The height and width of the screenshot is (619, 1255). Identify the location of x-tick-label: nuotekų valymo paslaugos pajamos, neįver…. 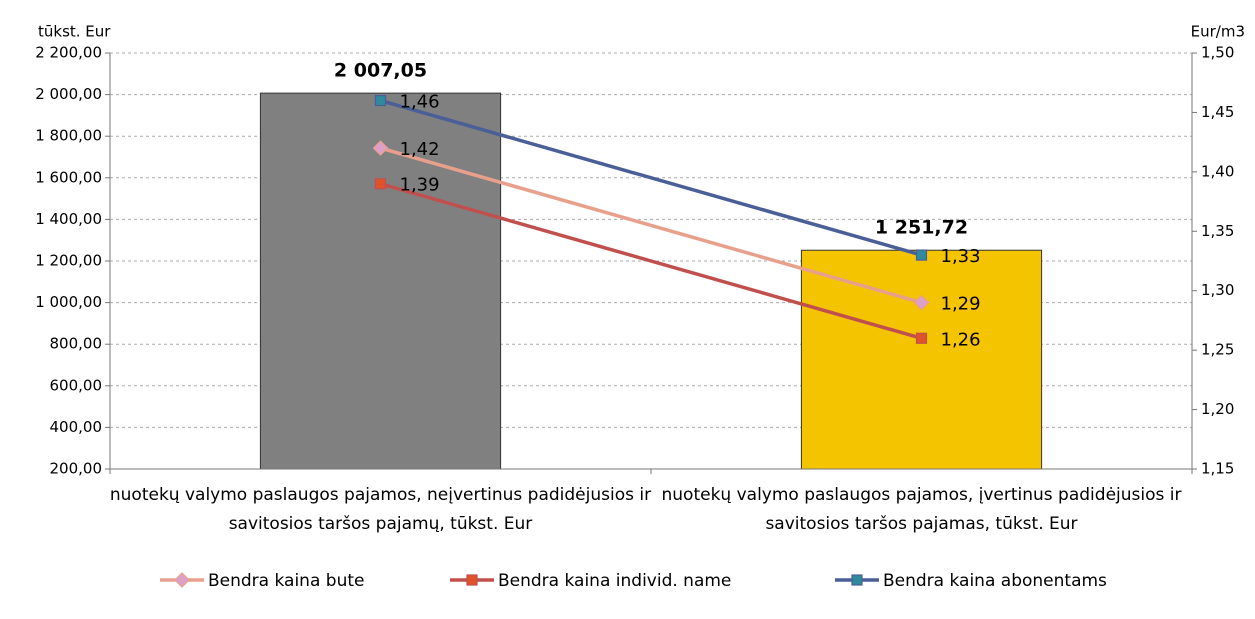
(380, 509).